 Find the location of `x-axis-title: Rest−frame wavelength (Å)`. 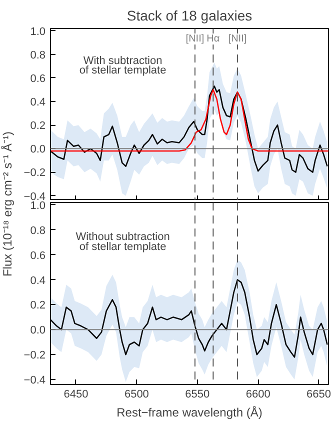

x-axis-title: Rest−frame wavelength (Å) is located at coordinates (189, 413).